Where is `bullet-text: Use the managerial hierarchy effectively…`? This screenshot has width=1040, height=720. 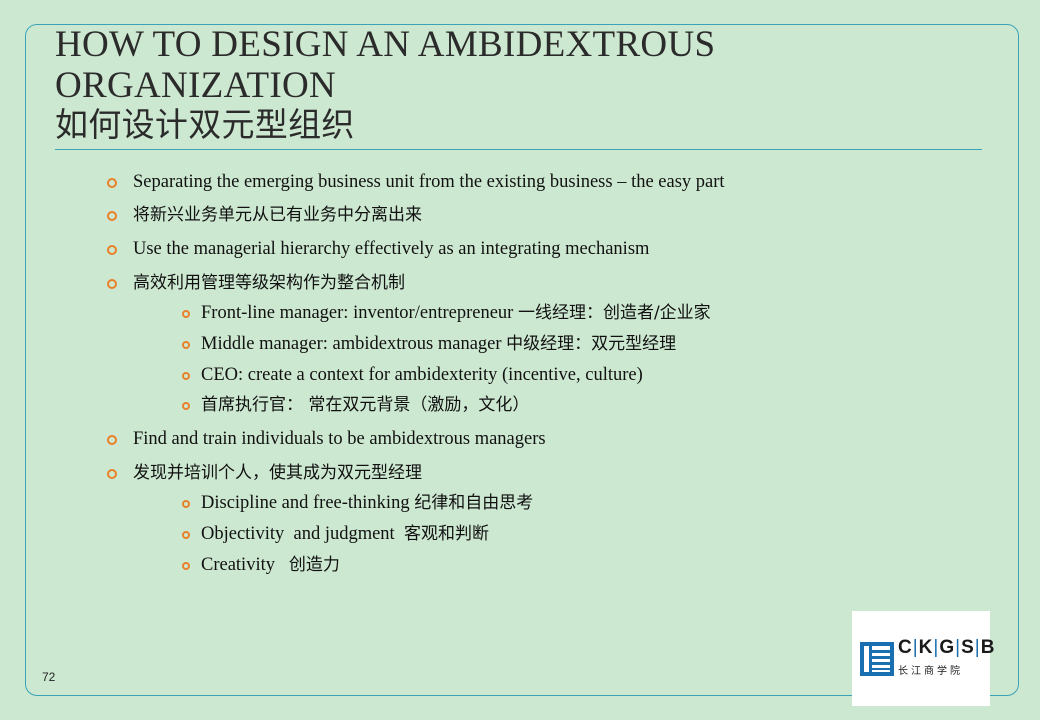 bullet-text: Use the managerial hierarchy effectively… is located at coordinates (391, 249).